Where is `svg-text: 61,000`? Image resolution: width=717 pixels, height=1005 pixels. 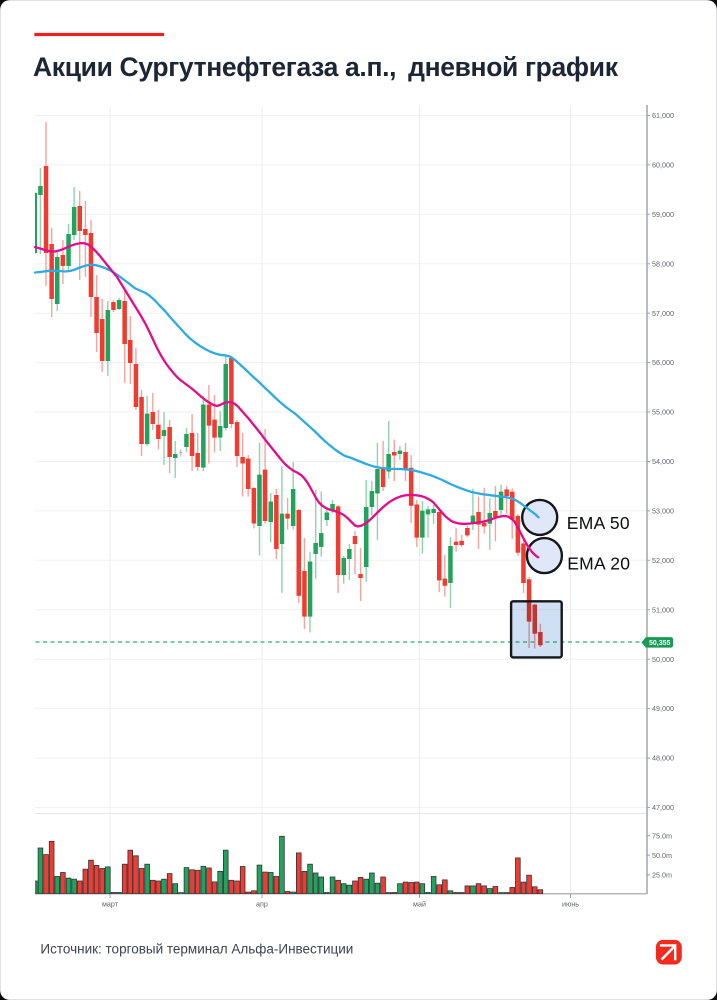
svg-text: 61,000 is located at coordinates (663, 115).